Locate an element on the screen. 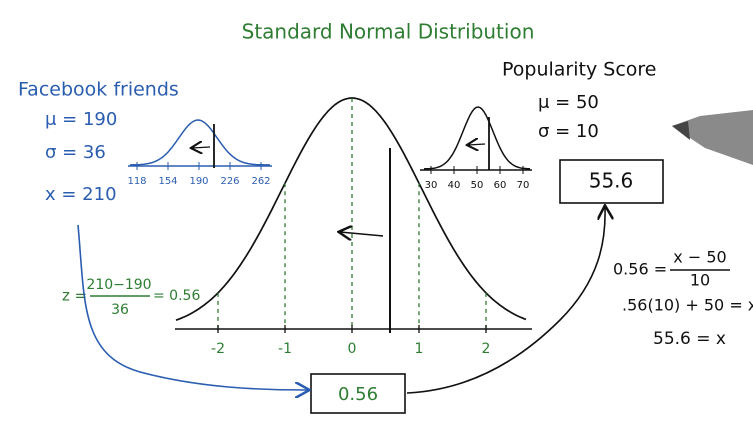  solution-lhs: 0.56 = is located at coordinates (640, 269).